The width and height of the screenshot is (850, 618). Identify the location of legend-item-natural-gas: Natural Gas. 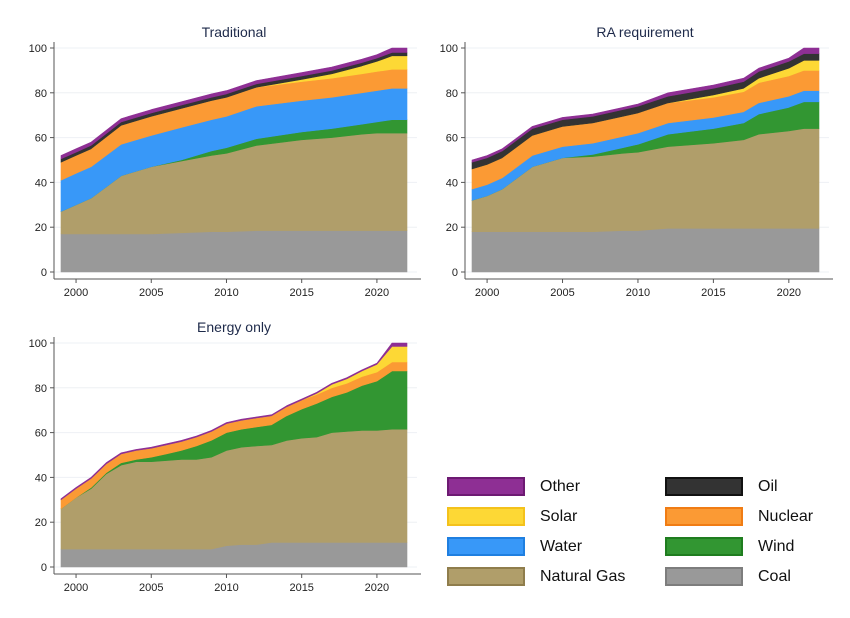
(536, 576).